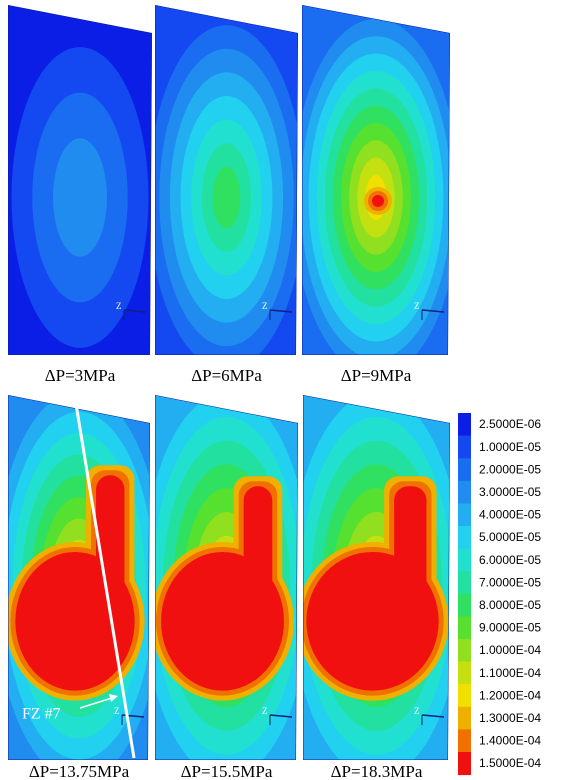 Image resolution: width=572 pixels, height=780 pixels. I want to click on legend-label: 1.4000E-04, so click(510, 741).